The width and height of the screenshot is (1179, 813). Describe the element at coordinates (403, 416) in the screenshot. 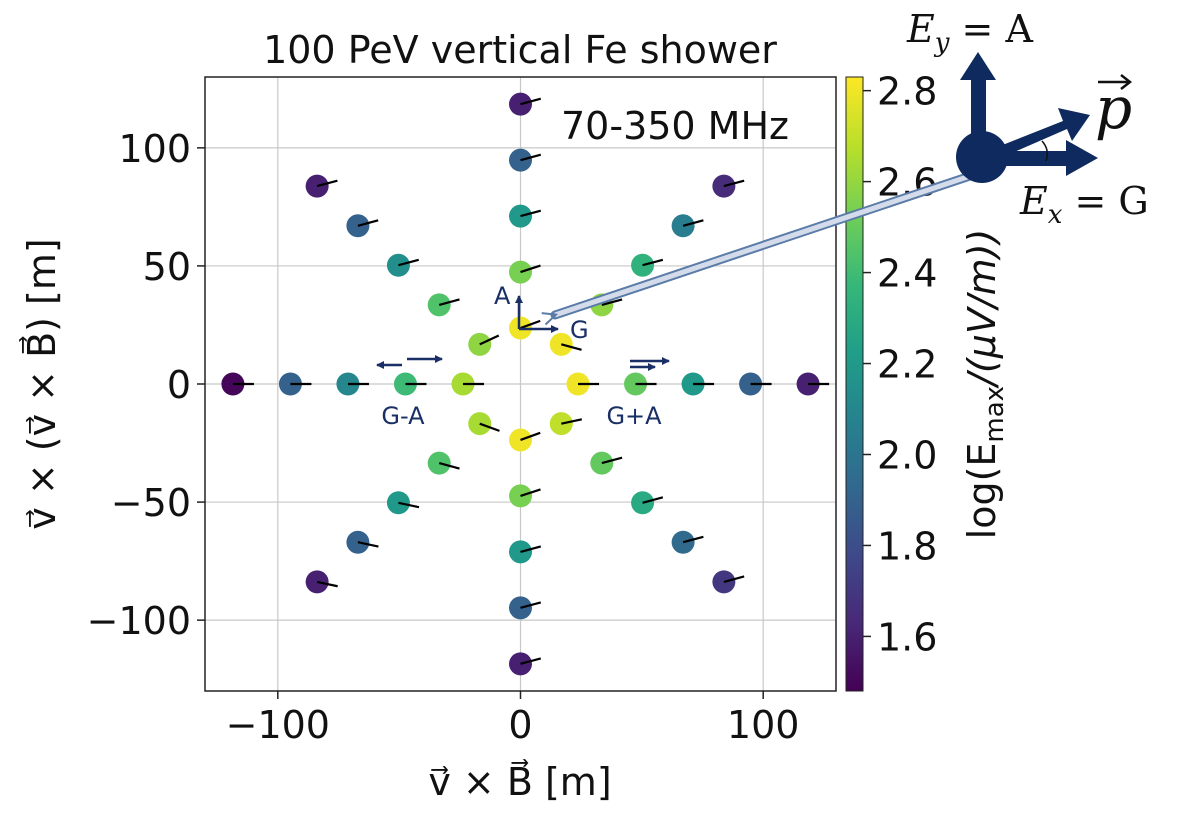

I see `G-minus-A-label: G-A` at that location.